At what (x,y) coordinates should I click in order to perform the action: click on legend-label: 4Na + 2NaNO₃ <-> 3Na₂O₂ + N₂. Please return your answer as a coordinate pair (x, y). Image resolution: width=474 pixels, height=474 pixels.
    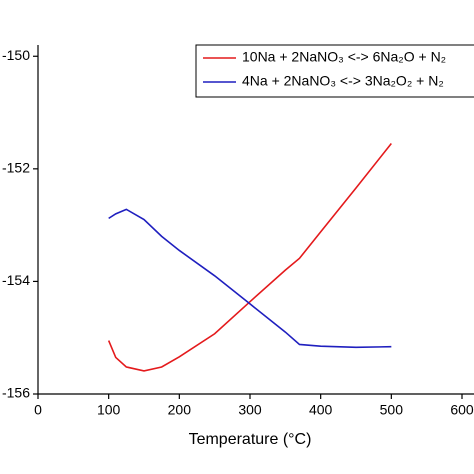
    Looking at the image, I should click on (343, 81).